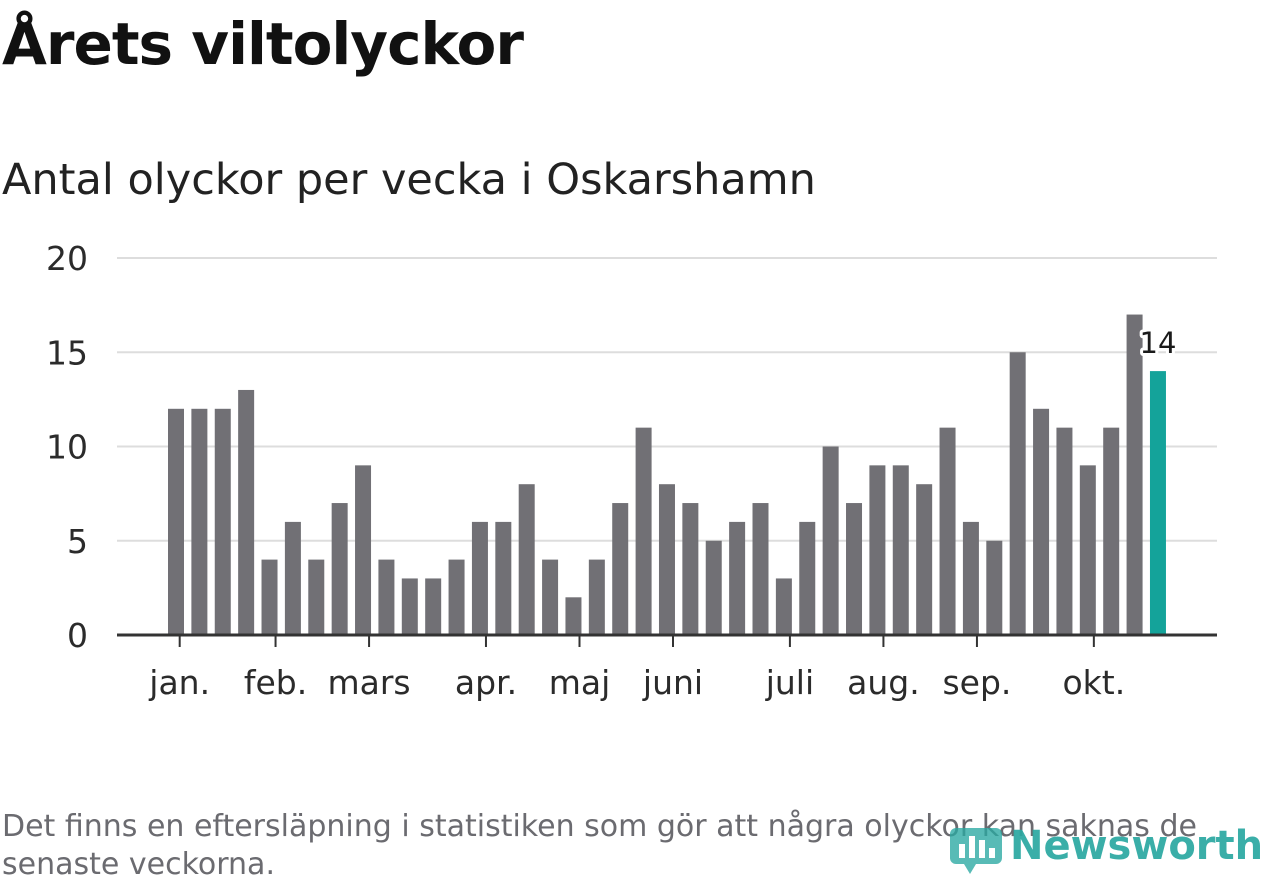 The width and height of the screenshot is (1262, 884). Describe the element at coordinates (486, 682) in the screenshot. I see `x-tick-label: apr.` at that location.